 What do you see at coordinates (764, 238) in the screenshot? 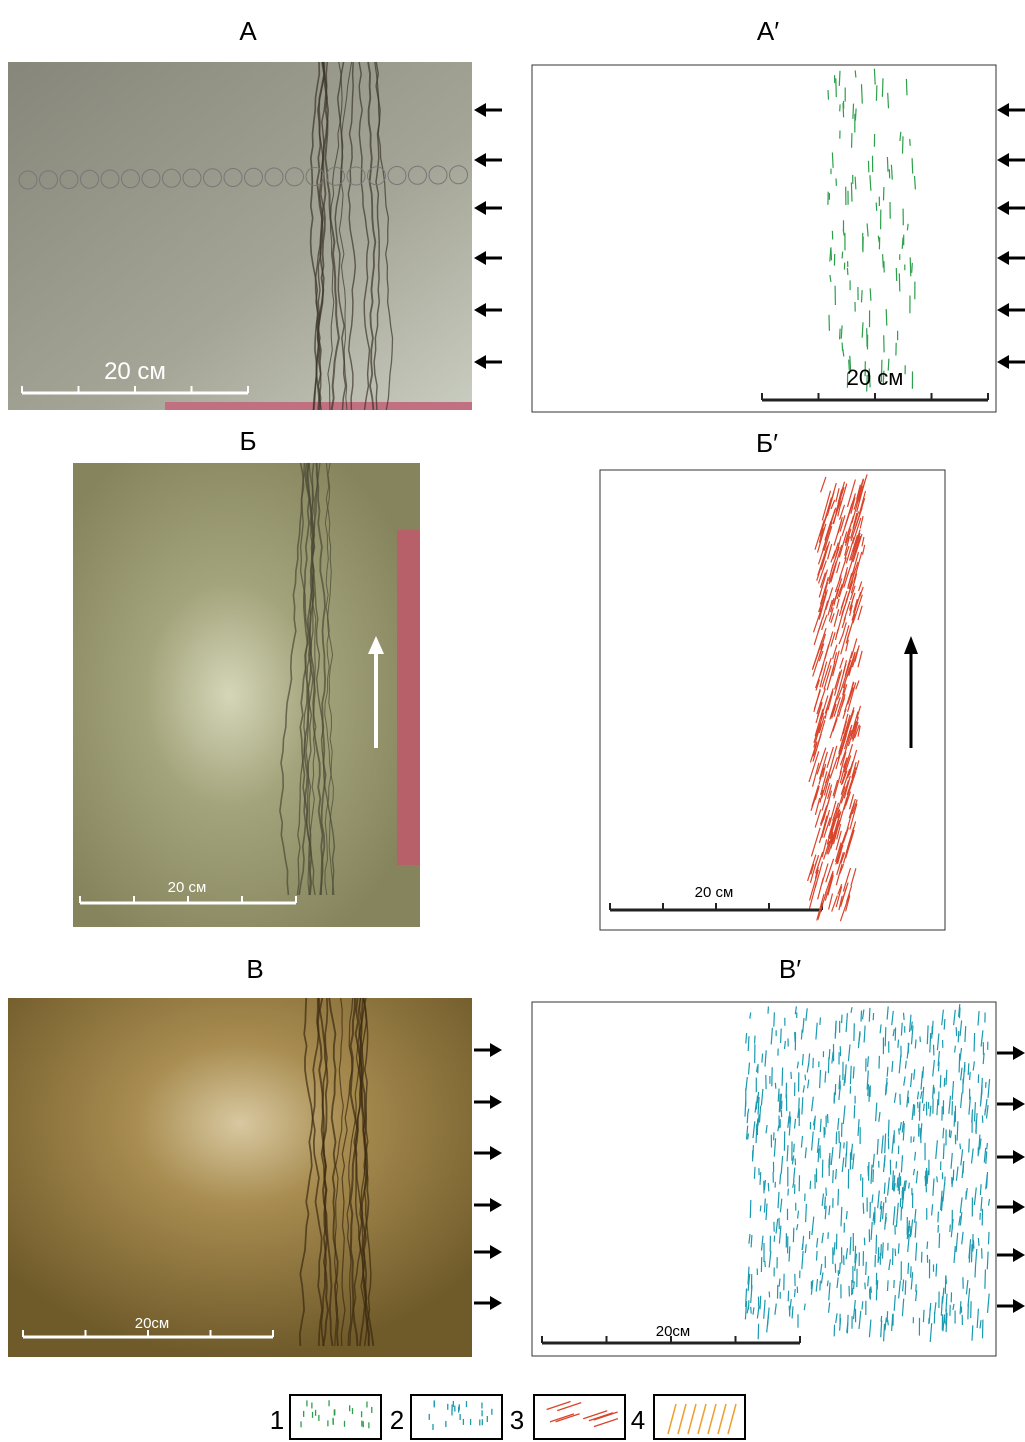
I see `sketch-frame` at bounding box center [764, 238].